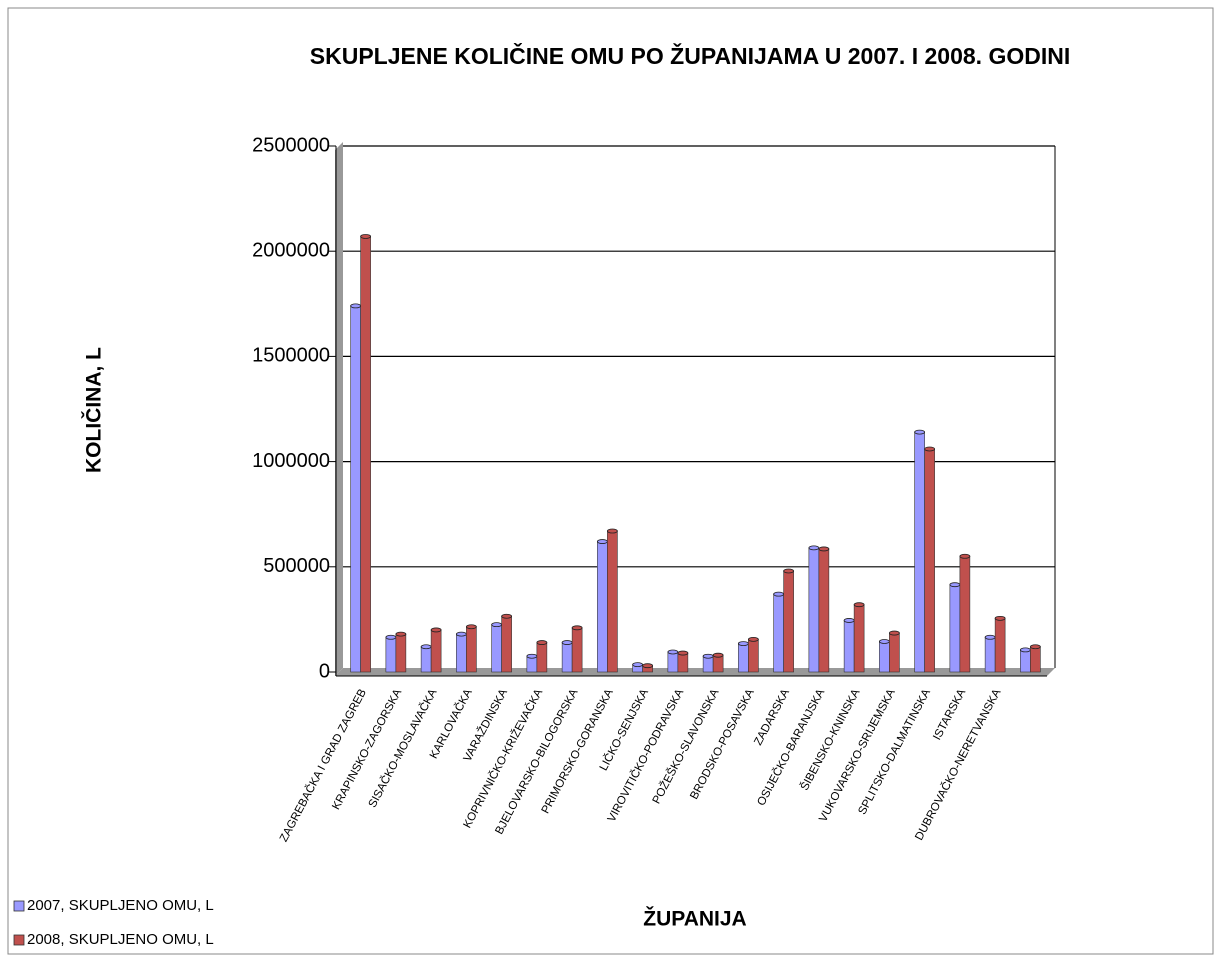 The width and height of the screenshot is (1221, 956). Describe the element at coordinates (291, 145) in the screenshot. I see `y-tick-label: 2500000` at that location.